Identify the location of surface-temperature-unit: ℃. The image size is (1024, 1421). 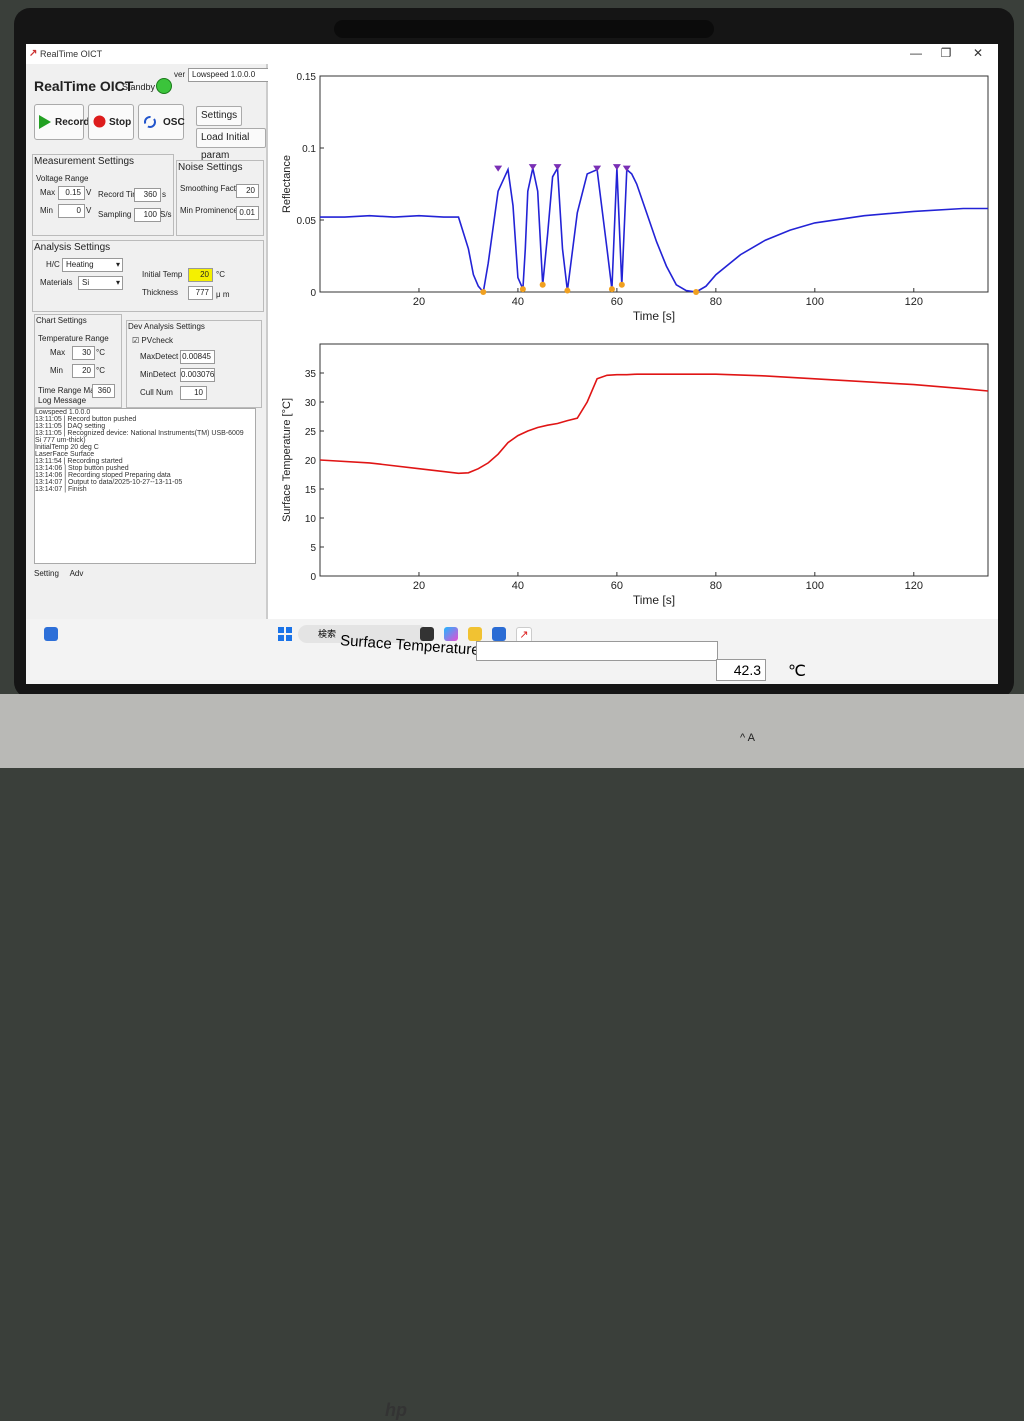
(797, 671).